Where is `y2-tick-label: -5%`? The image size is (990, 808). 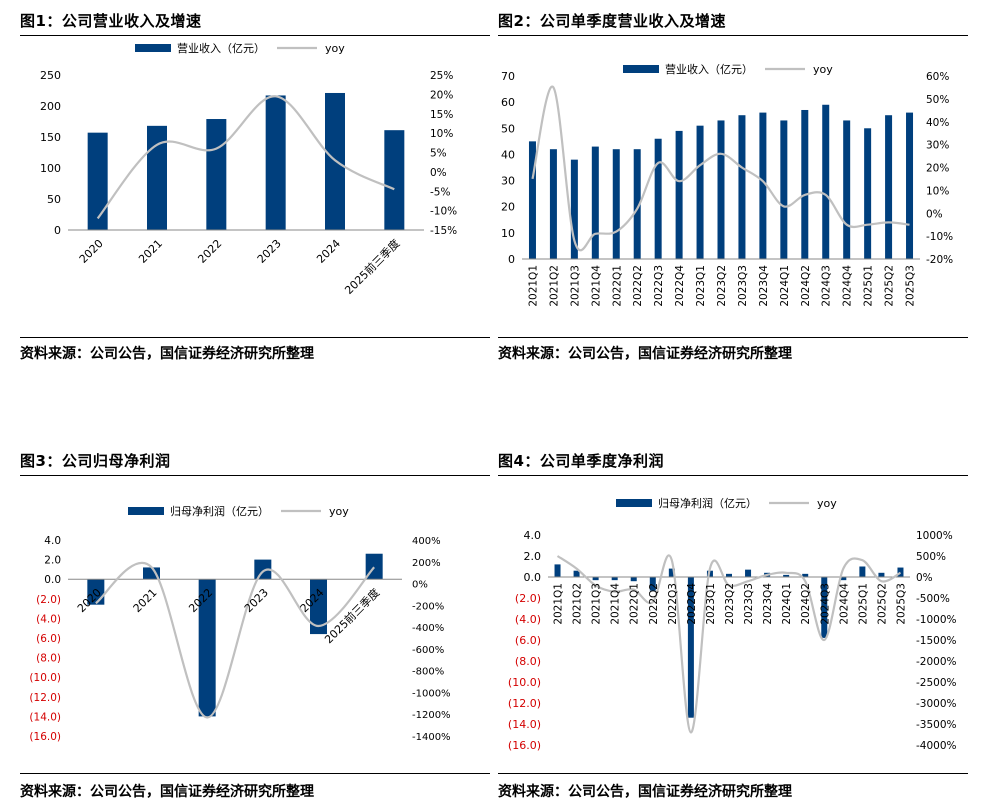
y2-tick-label: -5% is located at coordinates (440, 192).